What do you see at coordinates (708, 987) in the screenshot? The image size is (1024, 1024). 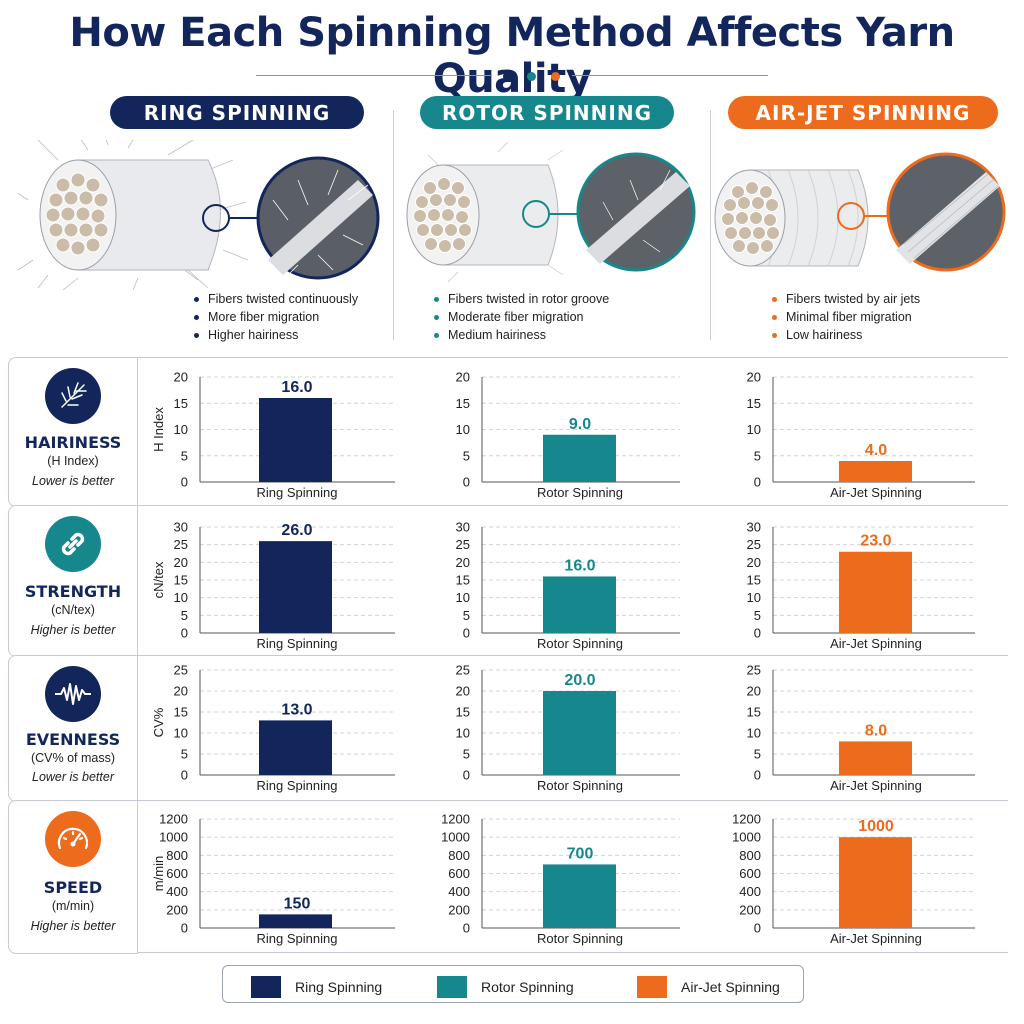 I see `legend-item-airjet: Air-Jet Spinning` at bounding box center [708, 987].